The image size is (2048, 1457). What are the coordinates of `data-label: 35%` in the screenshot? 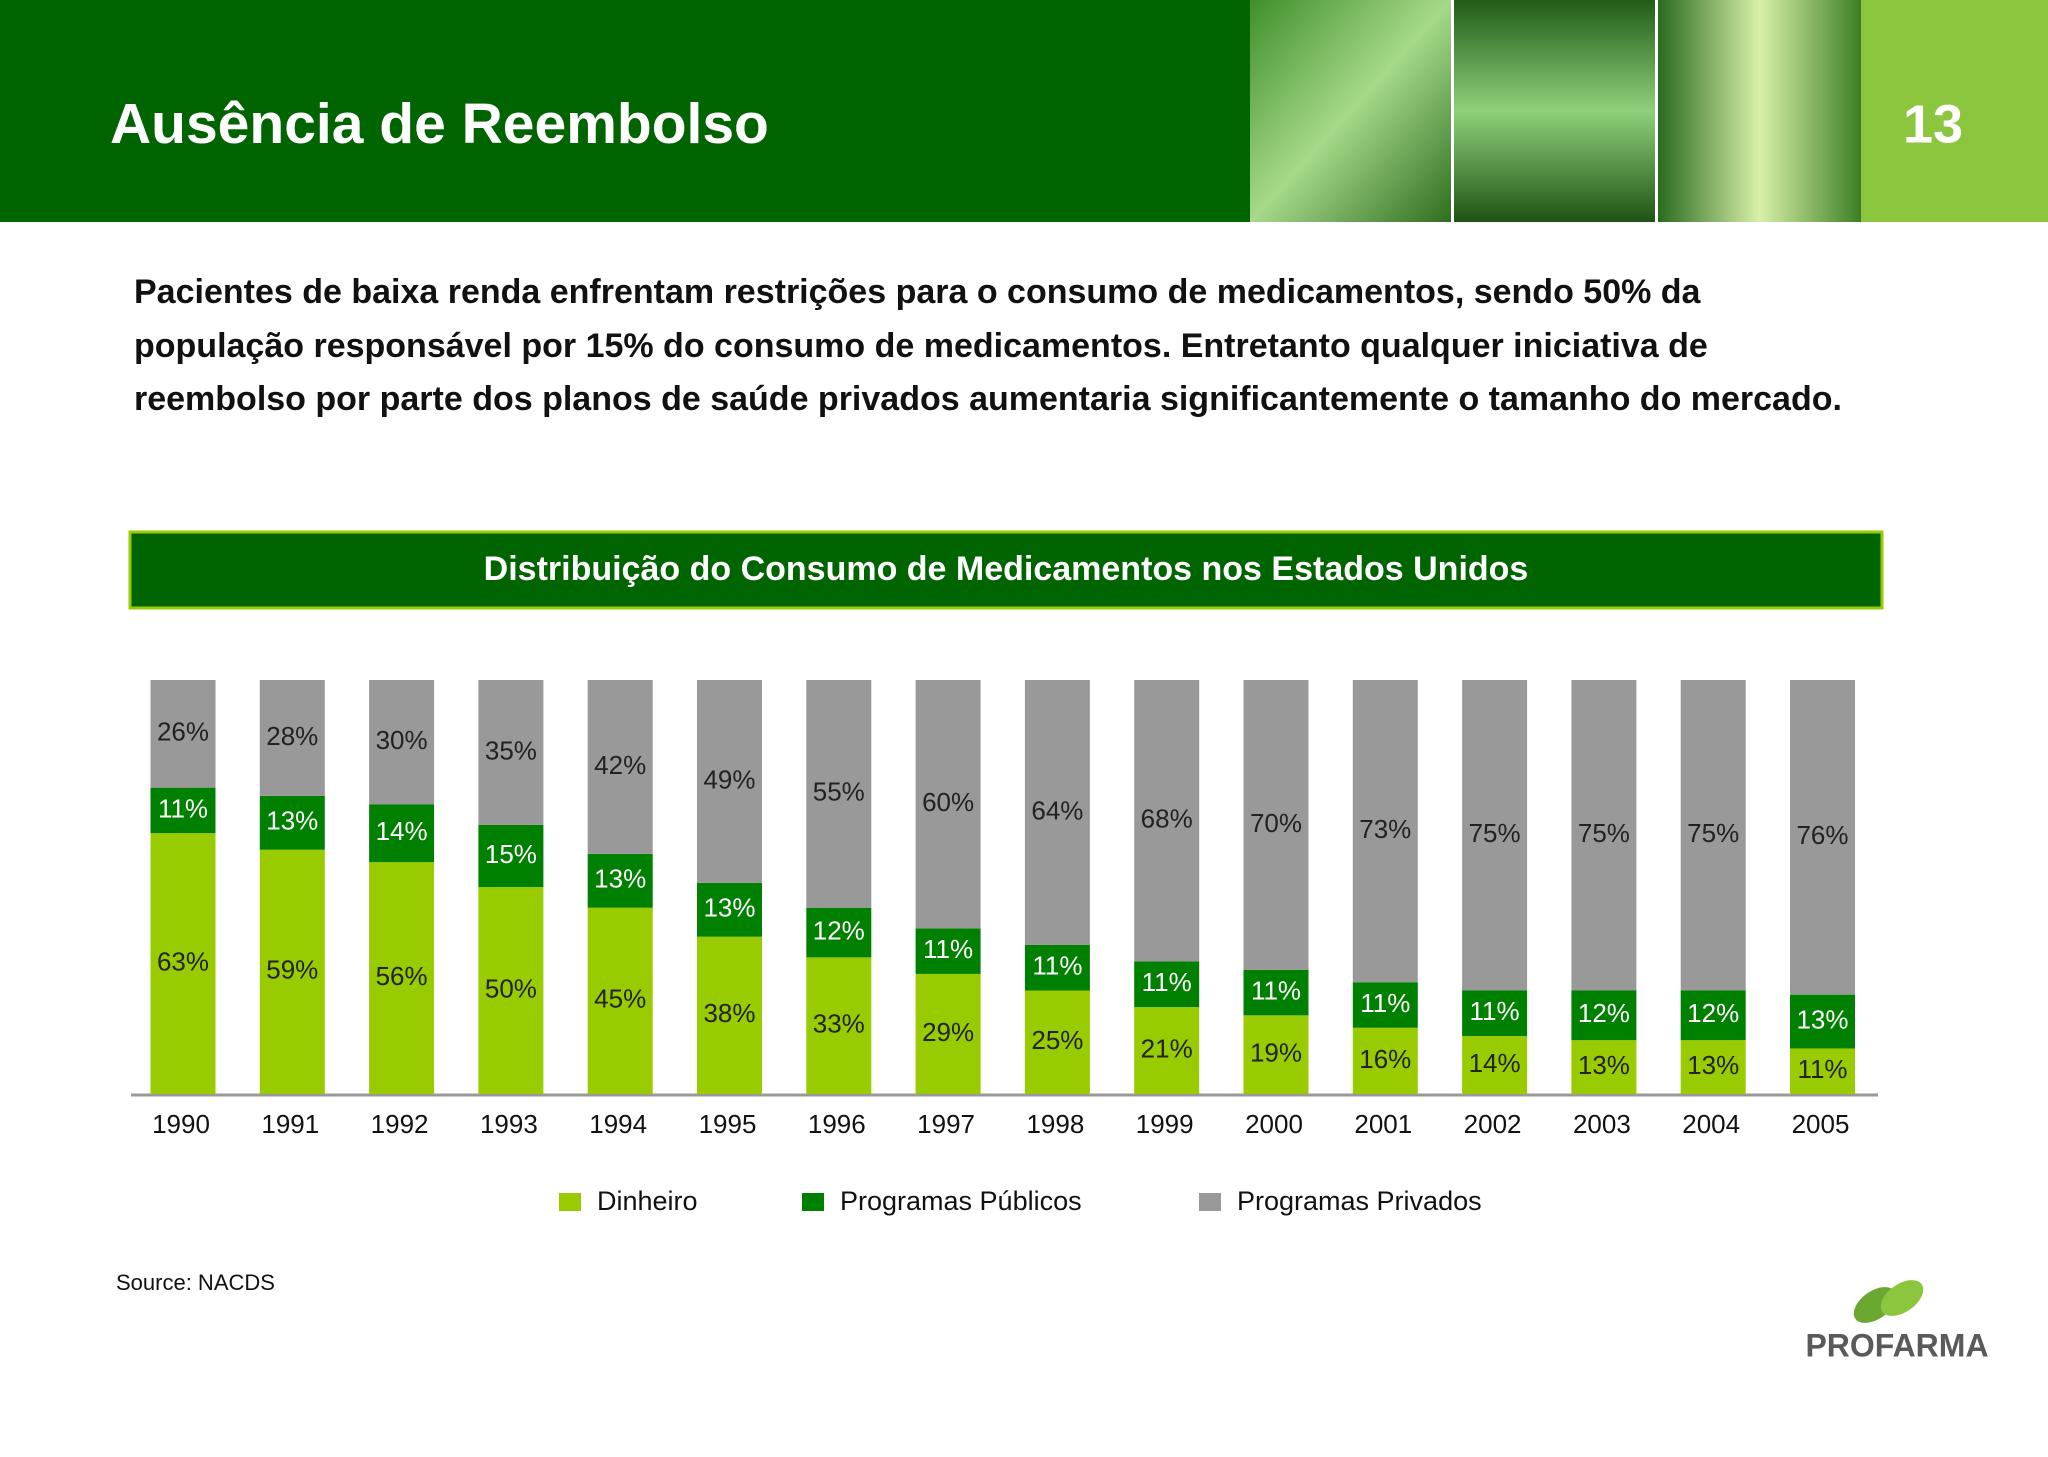 It's located at (511, 750).